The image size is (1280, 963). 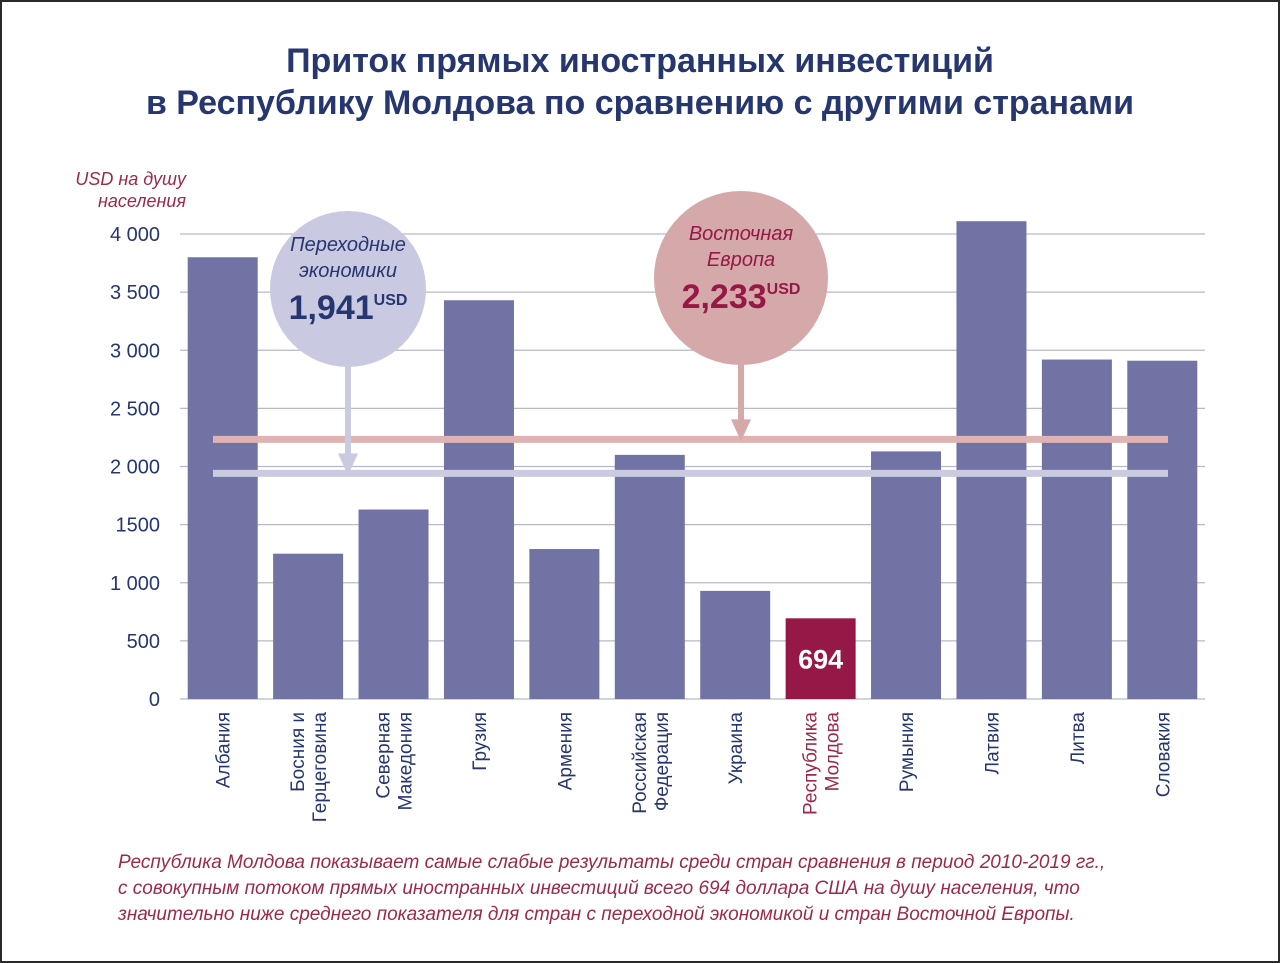 I want to click on x-tick-label: Босния иГерцеговина, so click(x=309, y=767).